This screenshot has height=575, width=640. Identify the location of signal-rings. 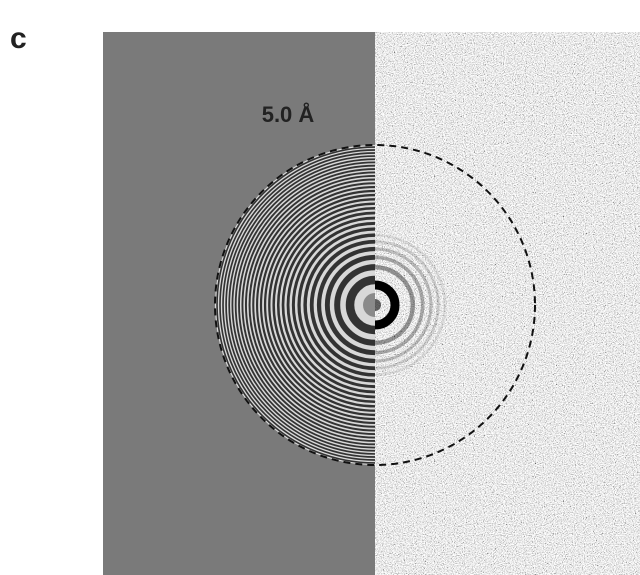
(411, 305).